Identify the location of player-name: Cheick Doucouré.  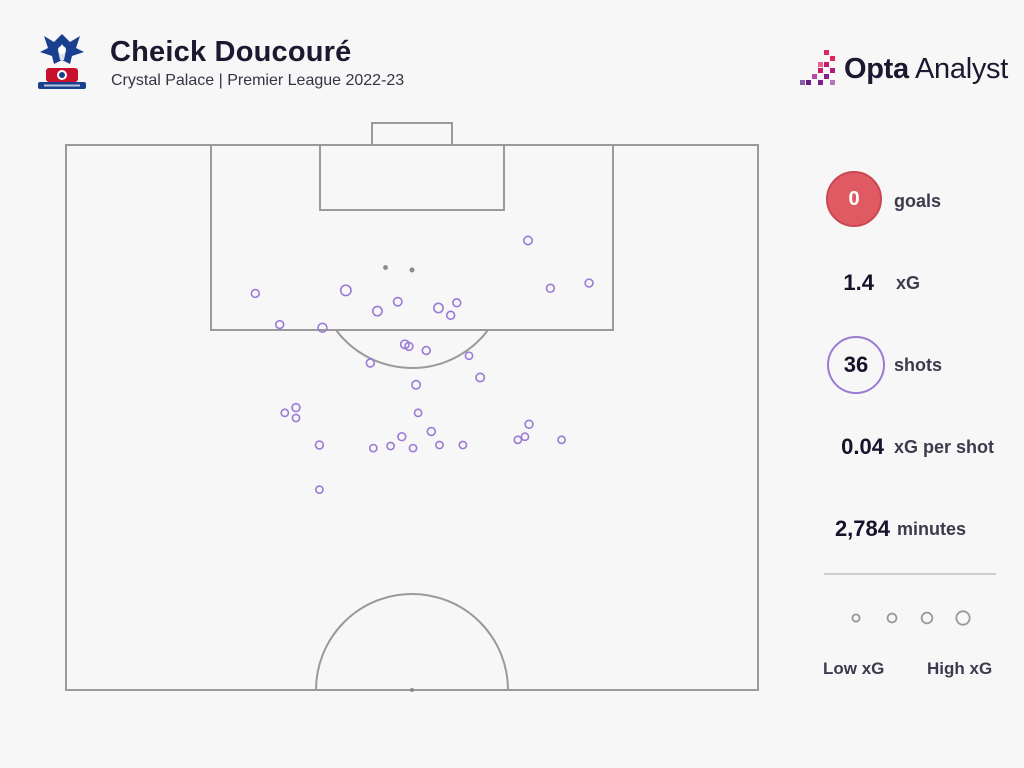
(231, 52).